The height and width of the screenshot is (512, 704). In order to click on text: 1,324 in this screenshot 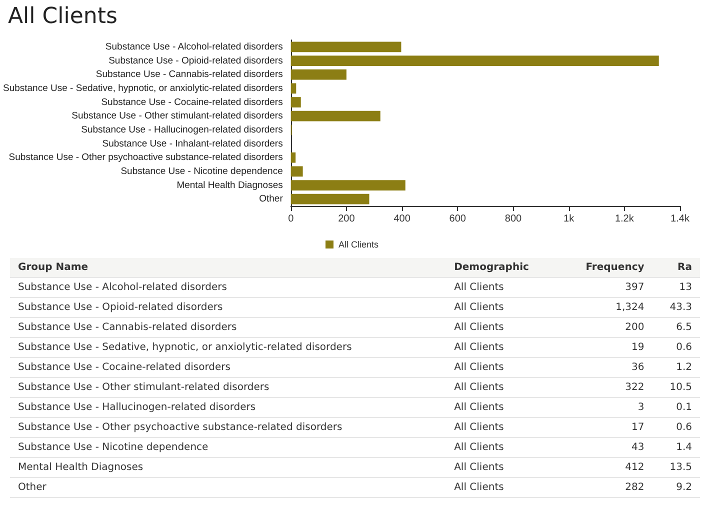, I will do `click(605, 308)`.